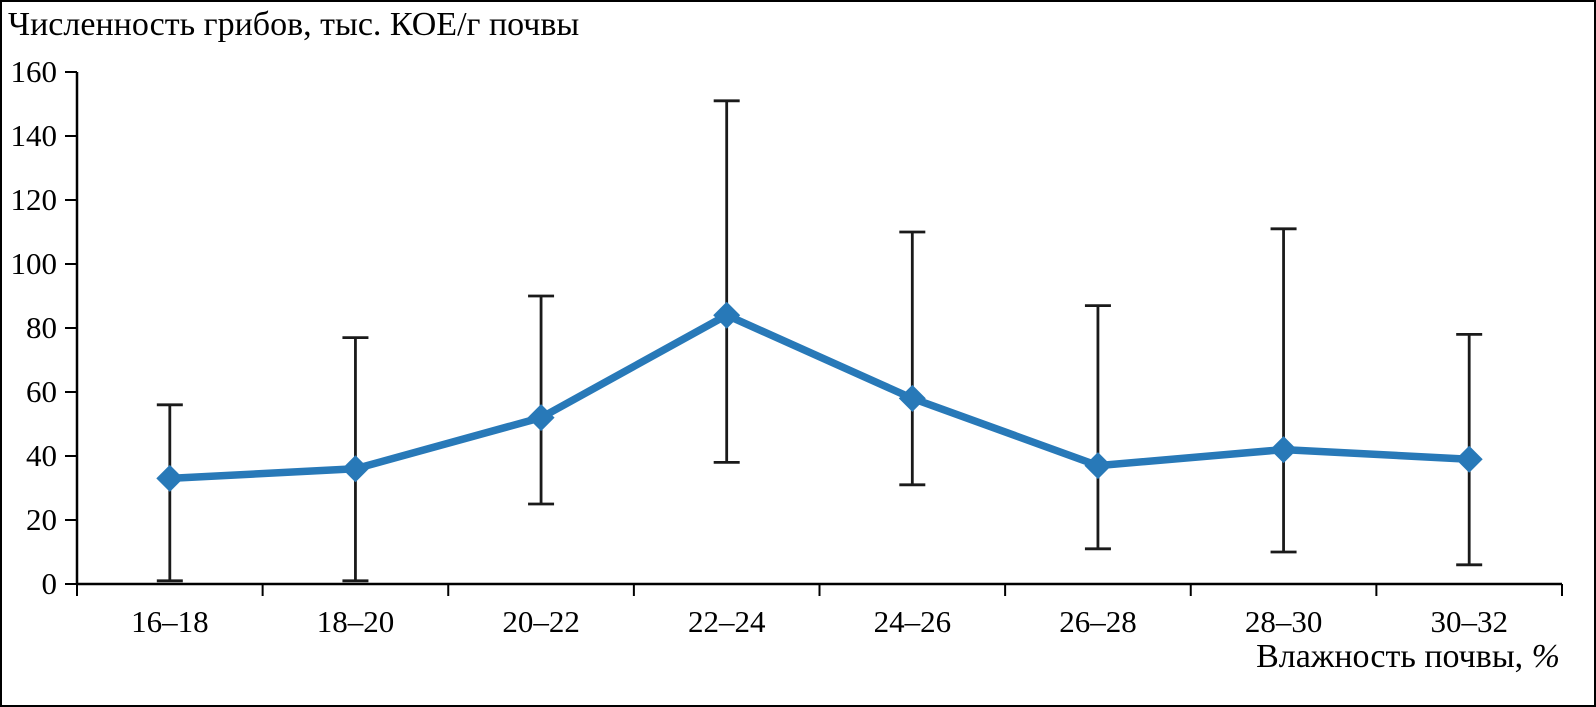 This screenshot has height=707, width=1596. What do you see at coordinates (41, 455) in the screenshot?
I see `svg-text: 40` at bounding box center [41, 455].